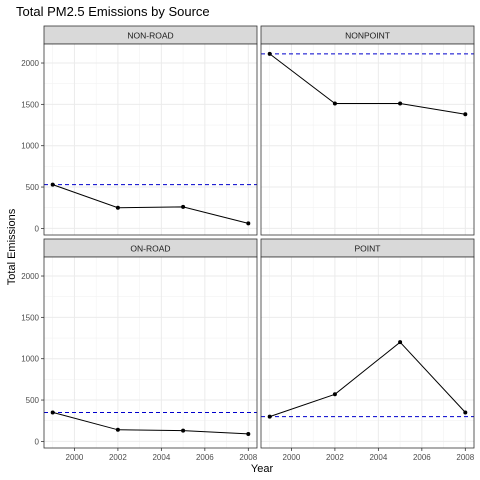 Image resolution: width=480 pixels, height=480 pixels. I want to click on y-axis-title: Total Emissions, so click(12, 246).